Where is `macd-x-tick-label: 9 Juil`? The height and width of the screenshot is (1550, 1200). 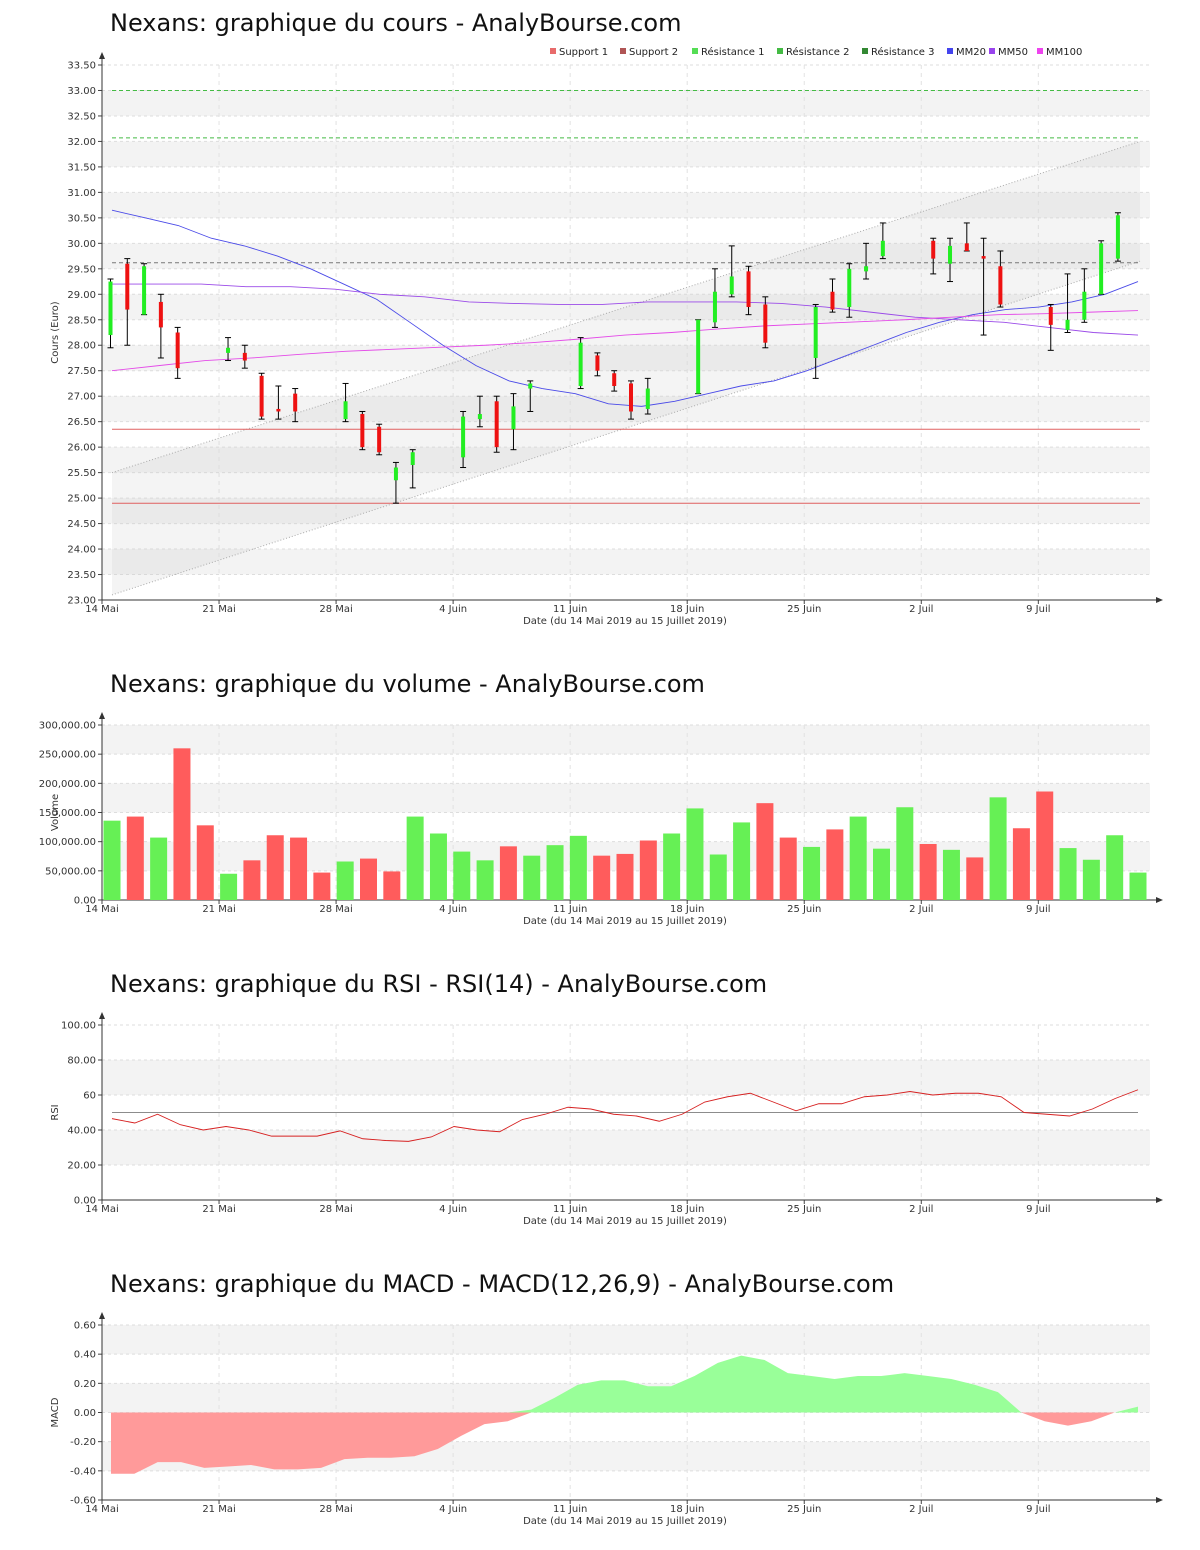 macd-x-tick-label: 9 Juil is located at coordinates (1038, 1509).